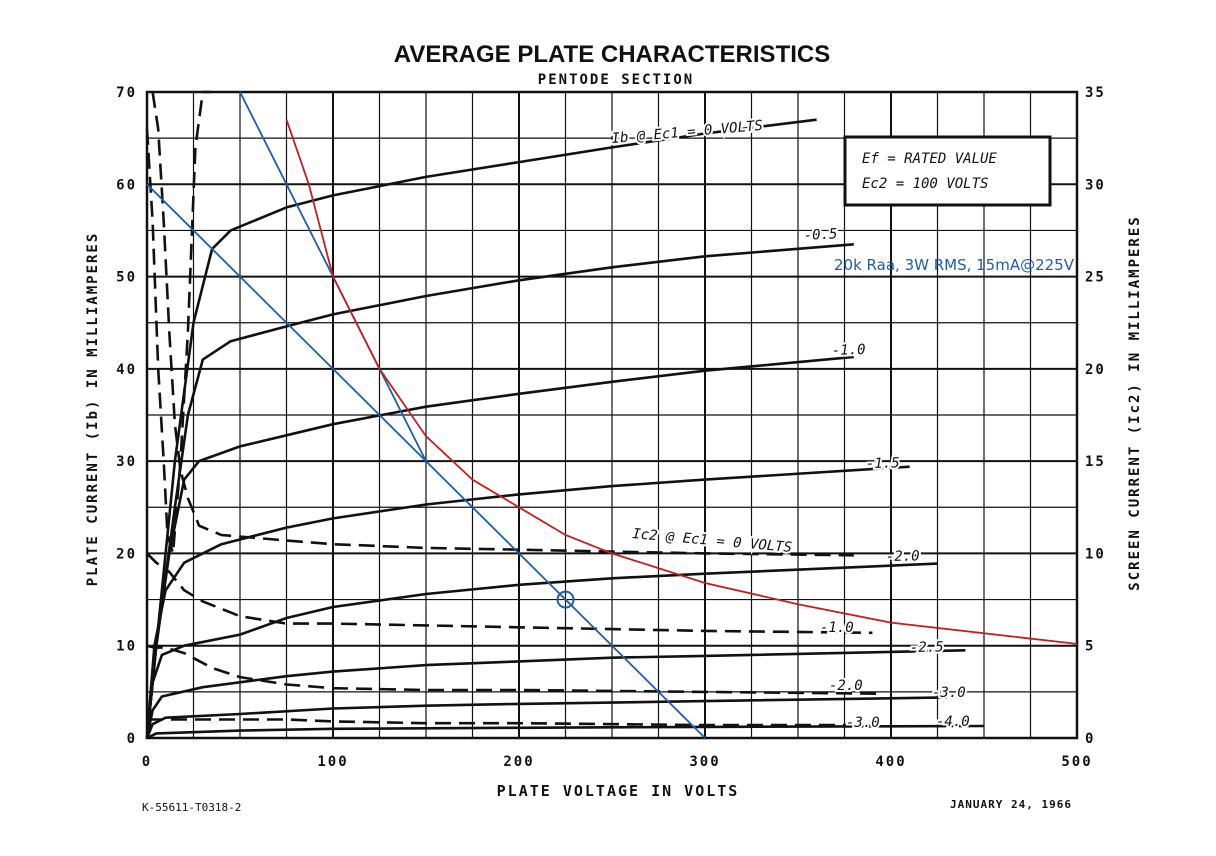  I want to click on plate-curve-label: -1.0, so click(849, 350).